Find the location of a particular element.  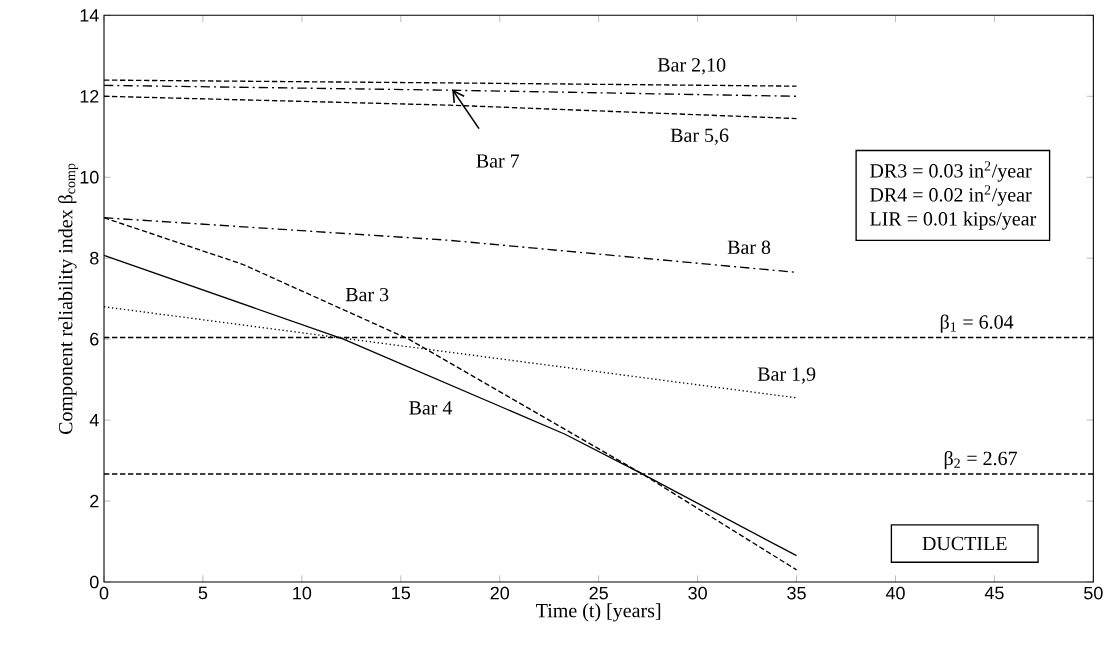

y-tick-label: 4 is located at coordinates (94, 420).